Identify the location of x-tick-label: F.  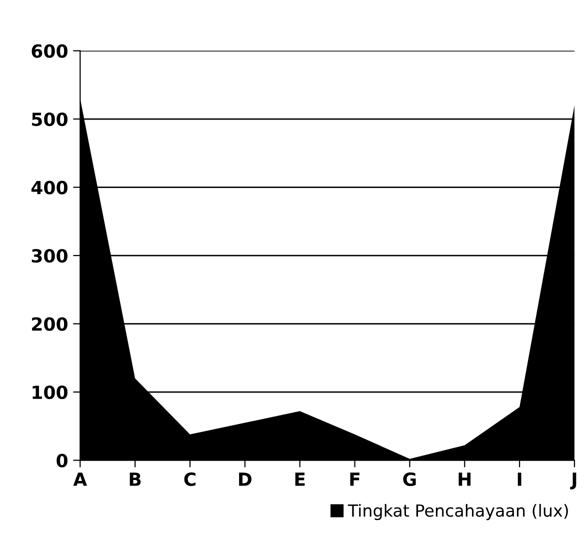
(355, 479).